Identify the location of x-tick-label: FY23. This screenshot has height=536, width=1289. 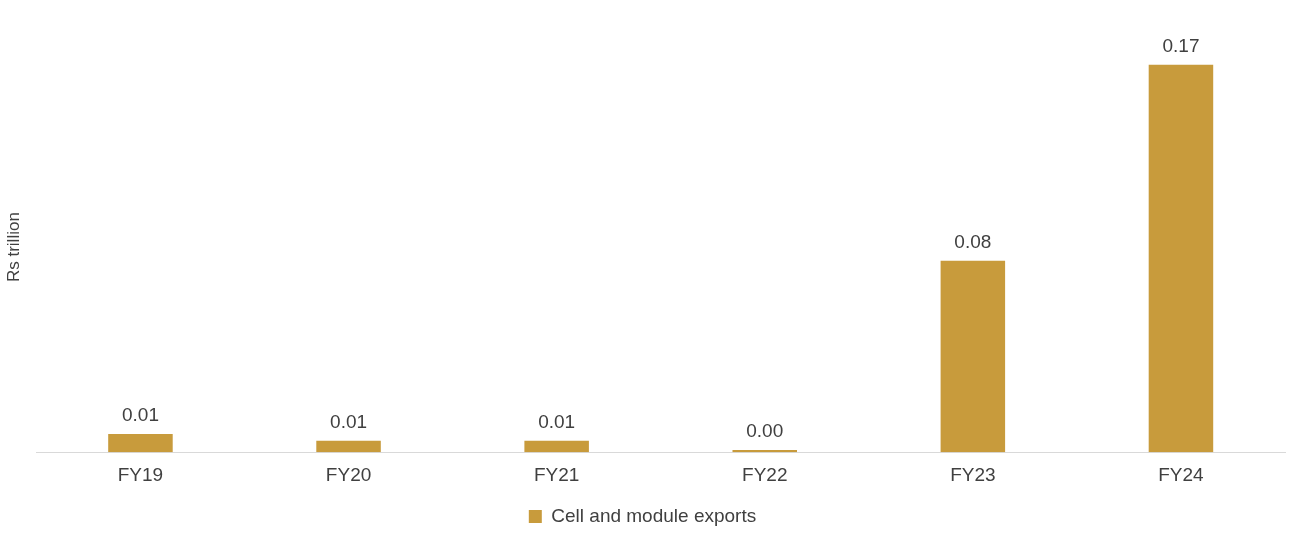
(973, 474).